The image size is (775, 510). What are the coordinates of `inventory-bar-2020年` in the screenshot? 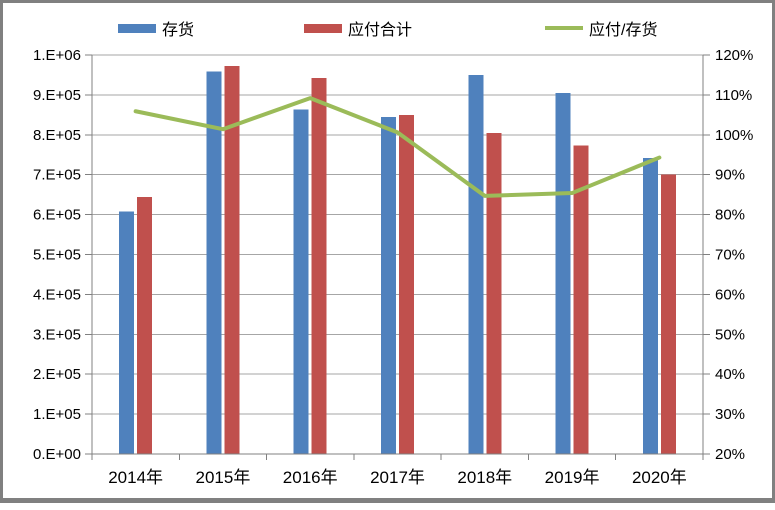 It's located at (650, 305).